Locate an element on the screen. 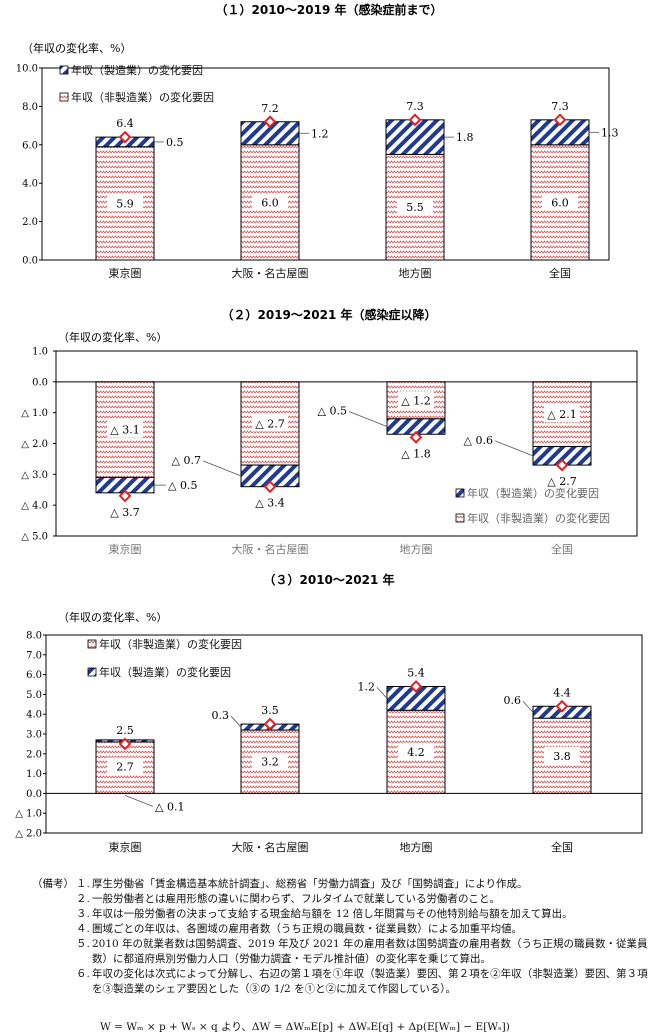 The image size is (658, 1035). nonmfg-value-label: △ 2.1 is located at coordinates (561, 414).